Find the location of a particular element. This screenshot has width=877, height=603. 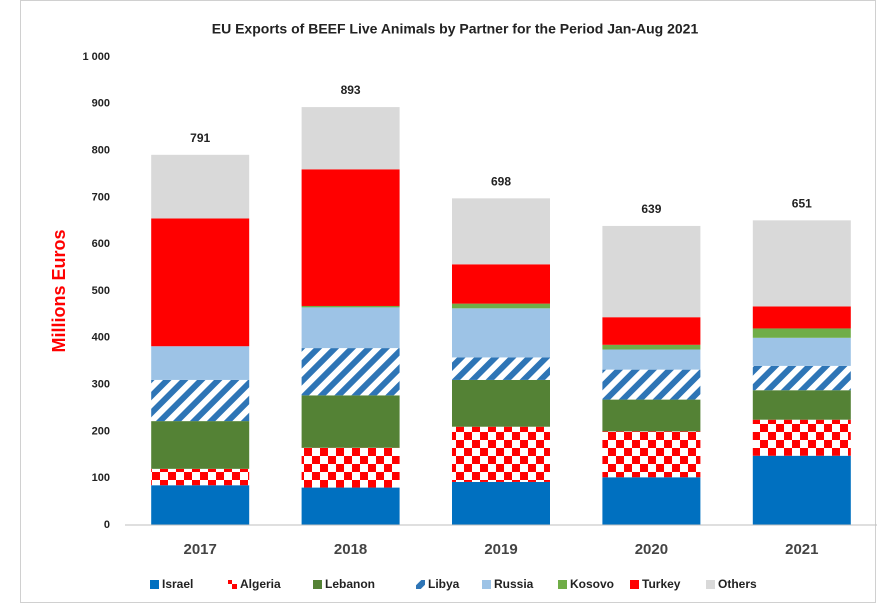

y-axis-label: Millions Euros is located at coordinates (59, 290).